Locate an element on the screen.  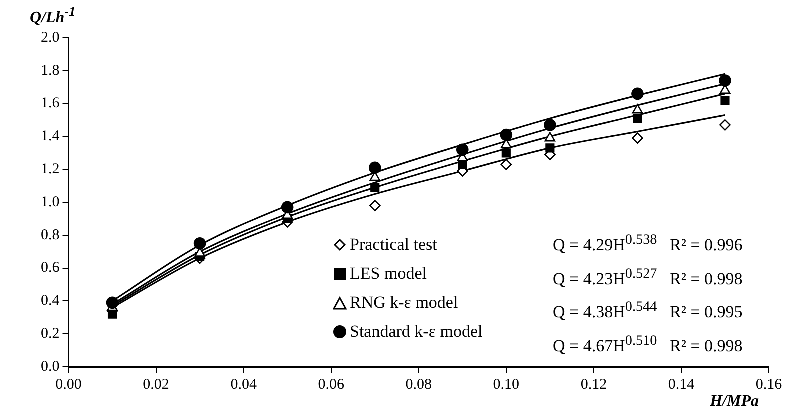
y-tick-label: 0.6 is located at coordinates (50, 268).